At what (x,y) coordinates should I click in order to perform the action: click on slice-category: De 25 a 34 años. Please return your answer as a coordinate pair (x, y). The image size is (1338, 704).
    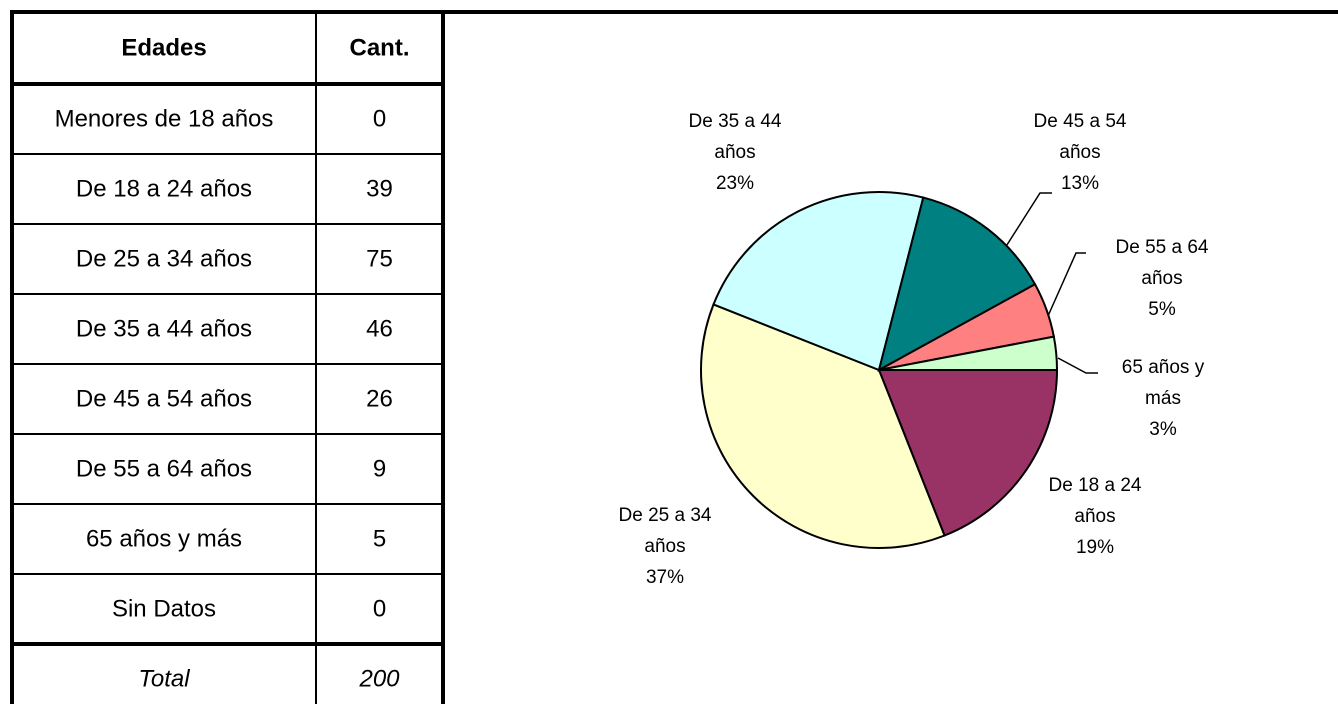
    Looking at the image, I should click on (665, 531).